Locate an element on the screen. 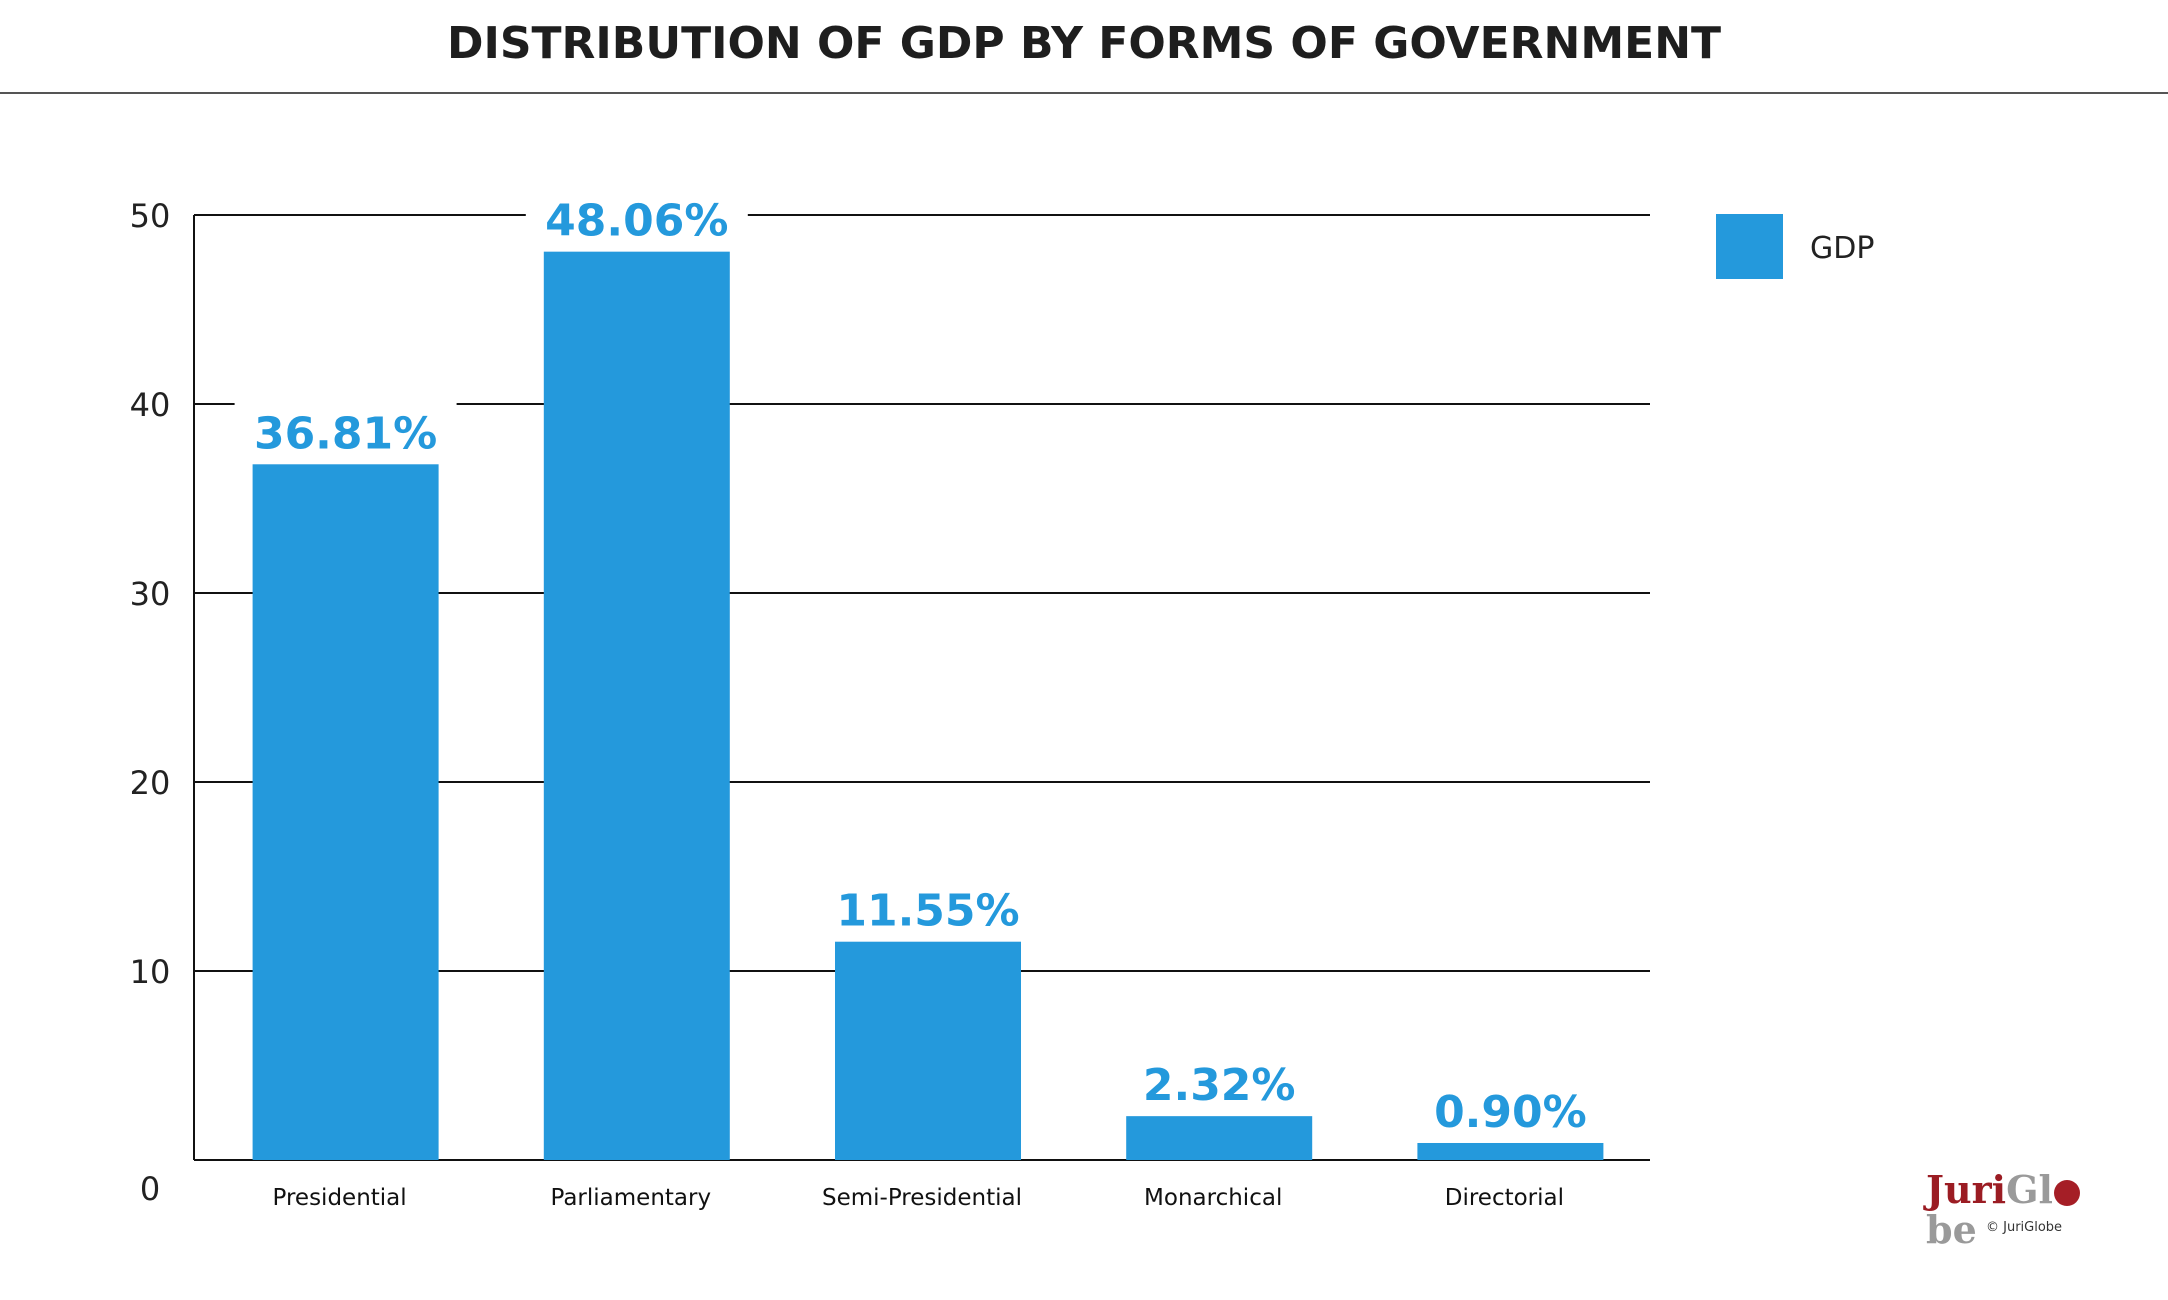 The height and width of the screenshot is (1300, 2168). title-divider is located at coordinates (1084, 93).